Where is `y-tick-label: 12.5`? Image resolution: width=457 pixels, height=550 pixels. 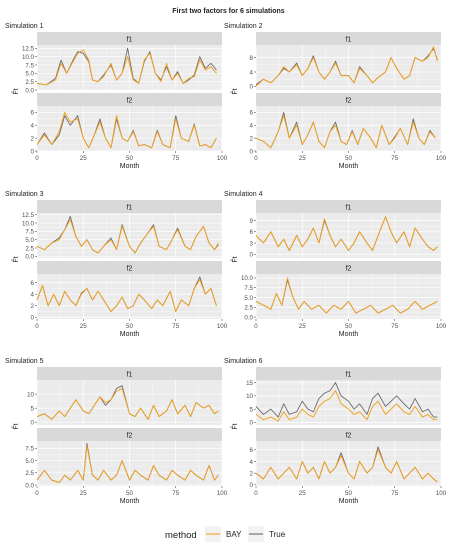 y-tick-label: 12.5 is located at coordinates (28, 215).